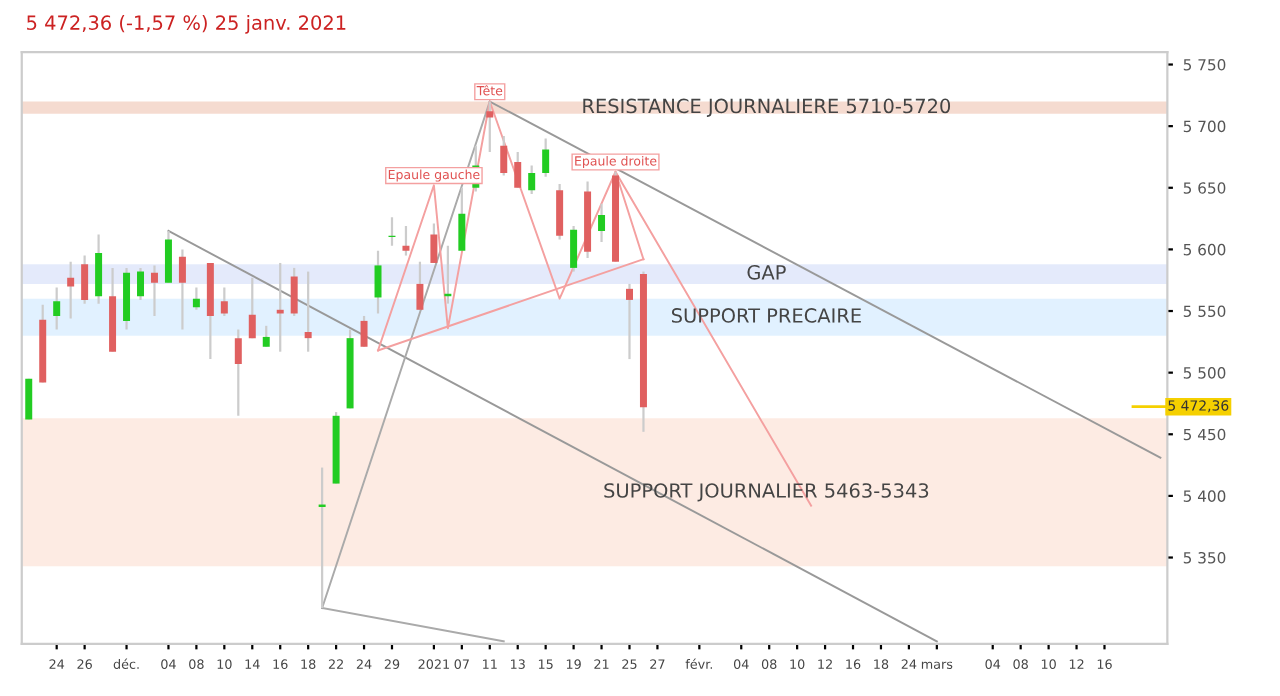 The image size is (1280, 696). I want to click on band-label: SUPPORT PRECAIRE, so click(766, 315).